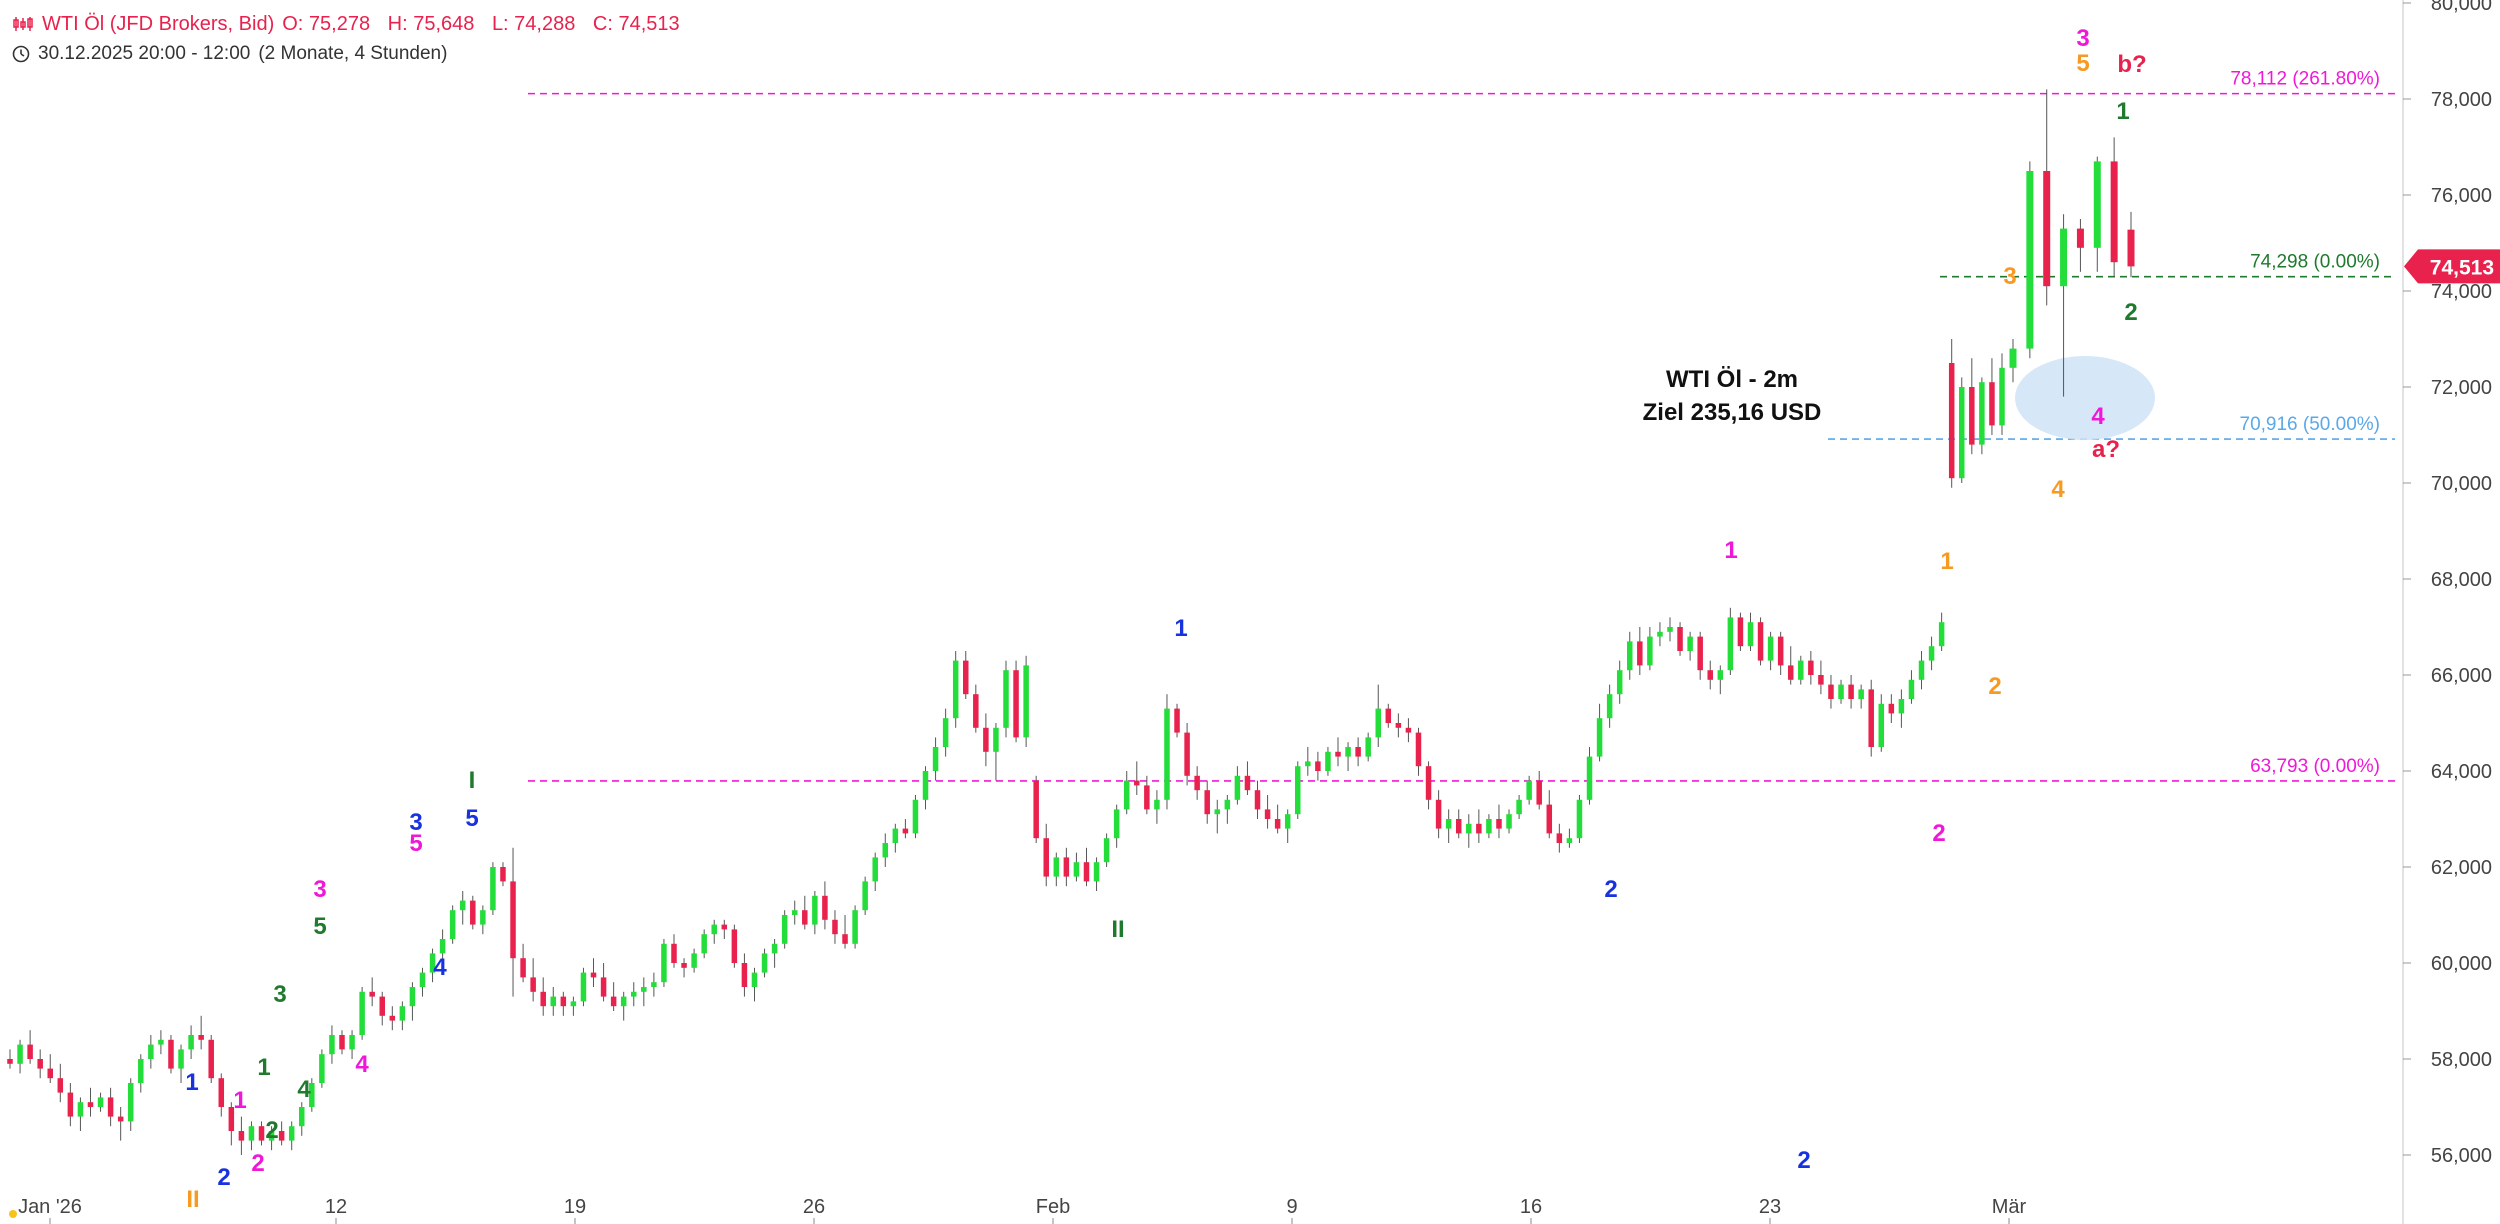 Image resolution: width=2500 pixels, height=1224 pixels. What do you see at coordinates (1732, 396) in the screenshot?
I see `chart-title-group: WTI Öl - 2m Ziel 235,16 USD` at bounding box center [1732, 396].